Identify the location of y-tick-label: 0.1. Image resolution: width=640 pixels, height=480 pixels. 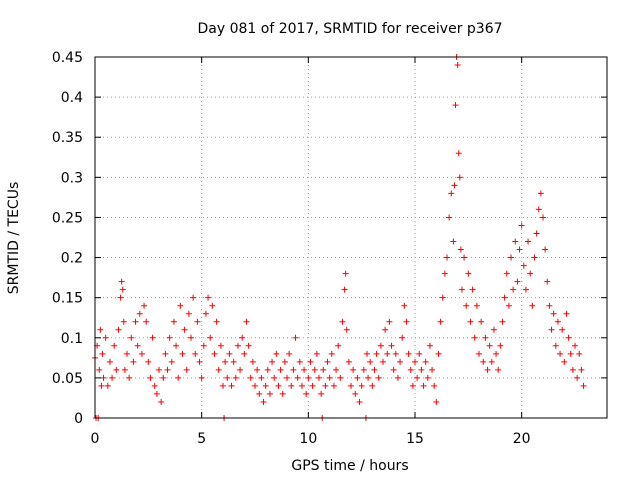
(72, 339).